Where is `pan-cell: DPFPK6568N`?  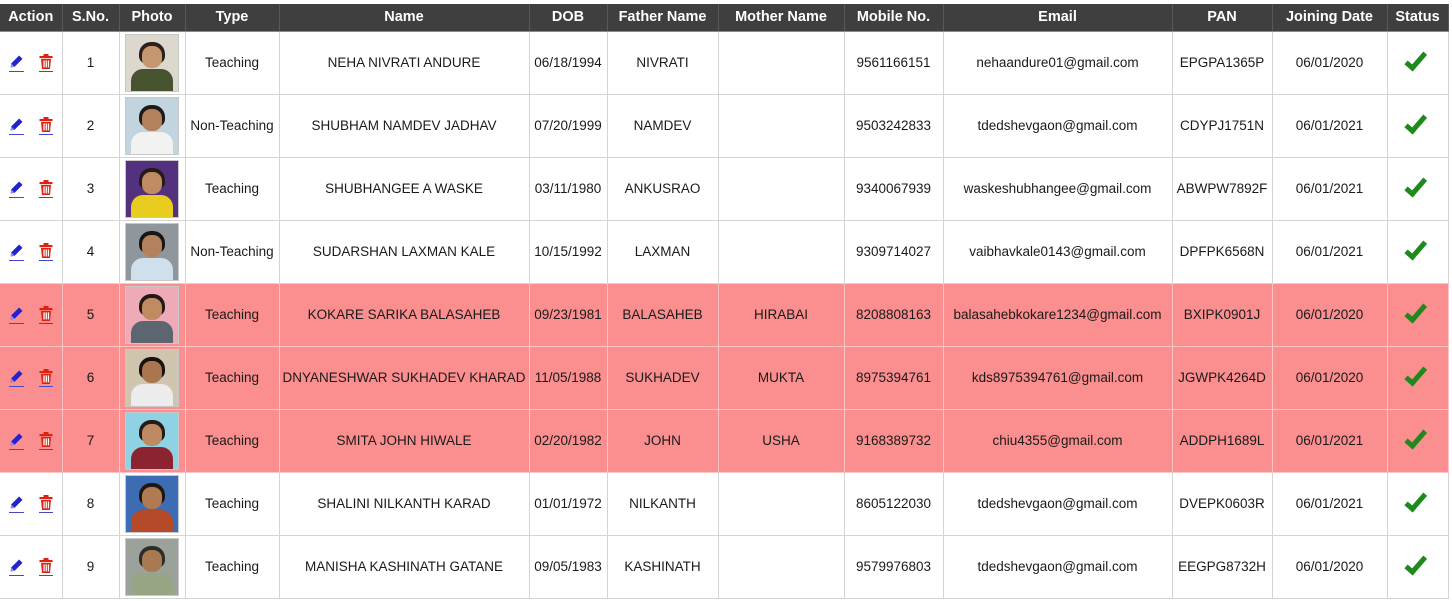 pan-cell: DPFPK6568N is located at coordinates (1222, 251).